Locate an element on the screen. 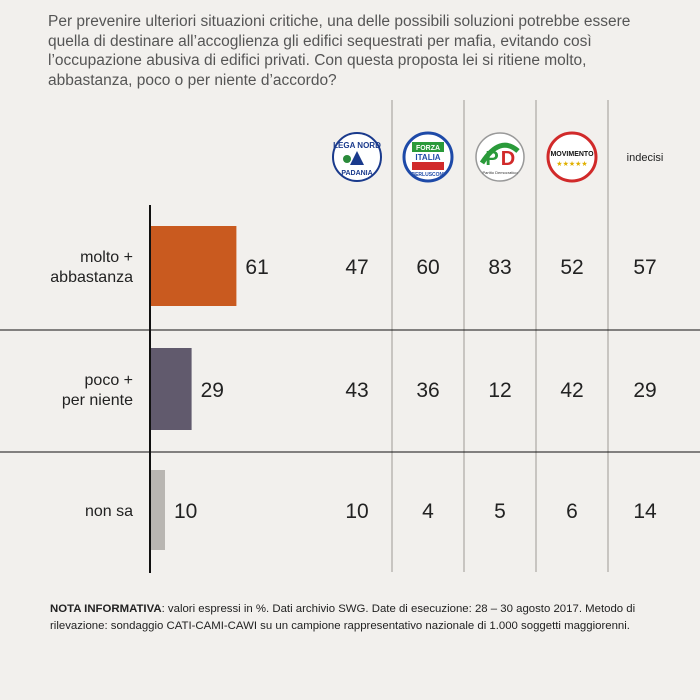 The width and height of the screenshot is (700, 700). olive-branch-icon is located at coordinates (499, 153).